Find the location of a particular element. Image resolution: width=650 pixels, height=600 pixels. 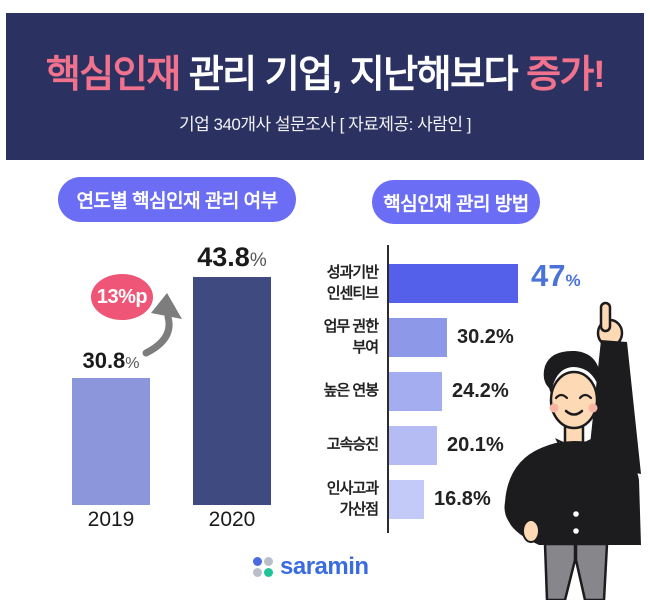

bar-value: 30.2% is located at coordinates (485, 337).